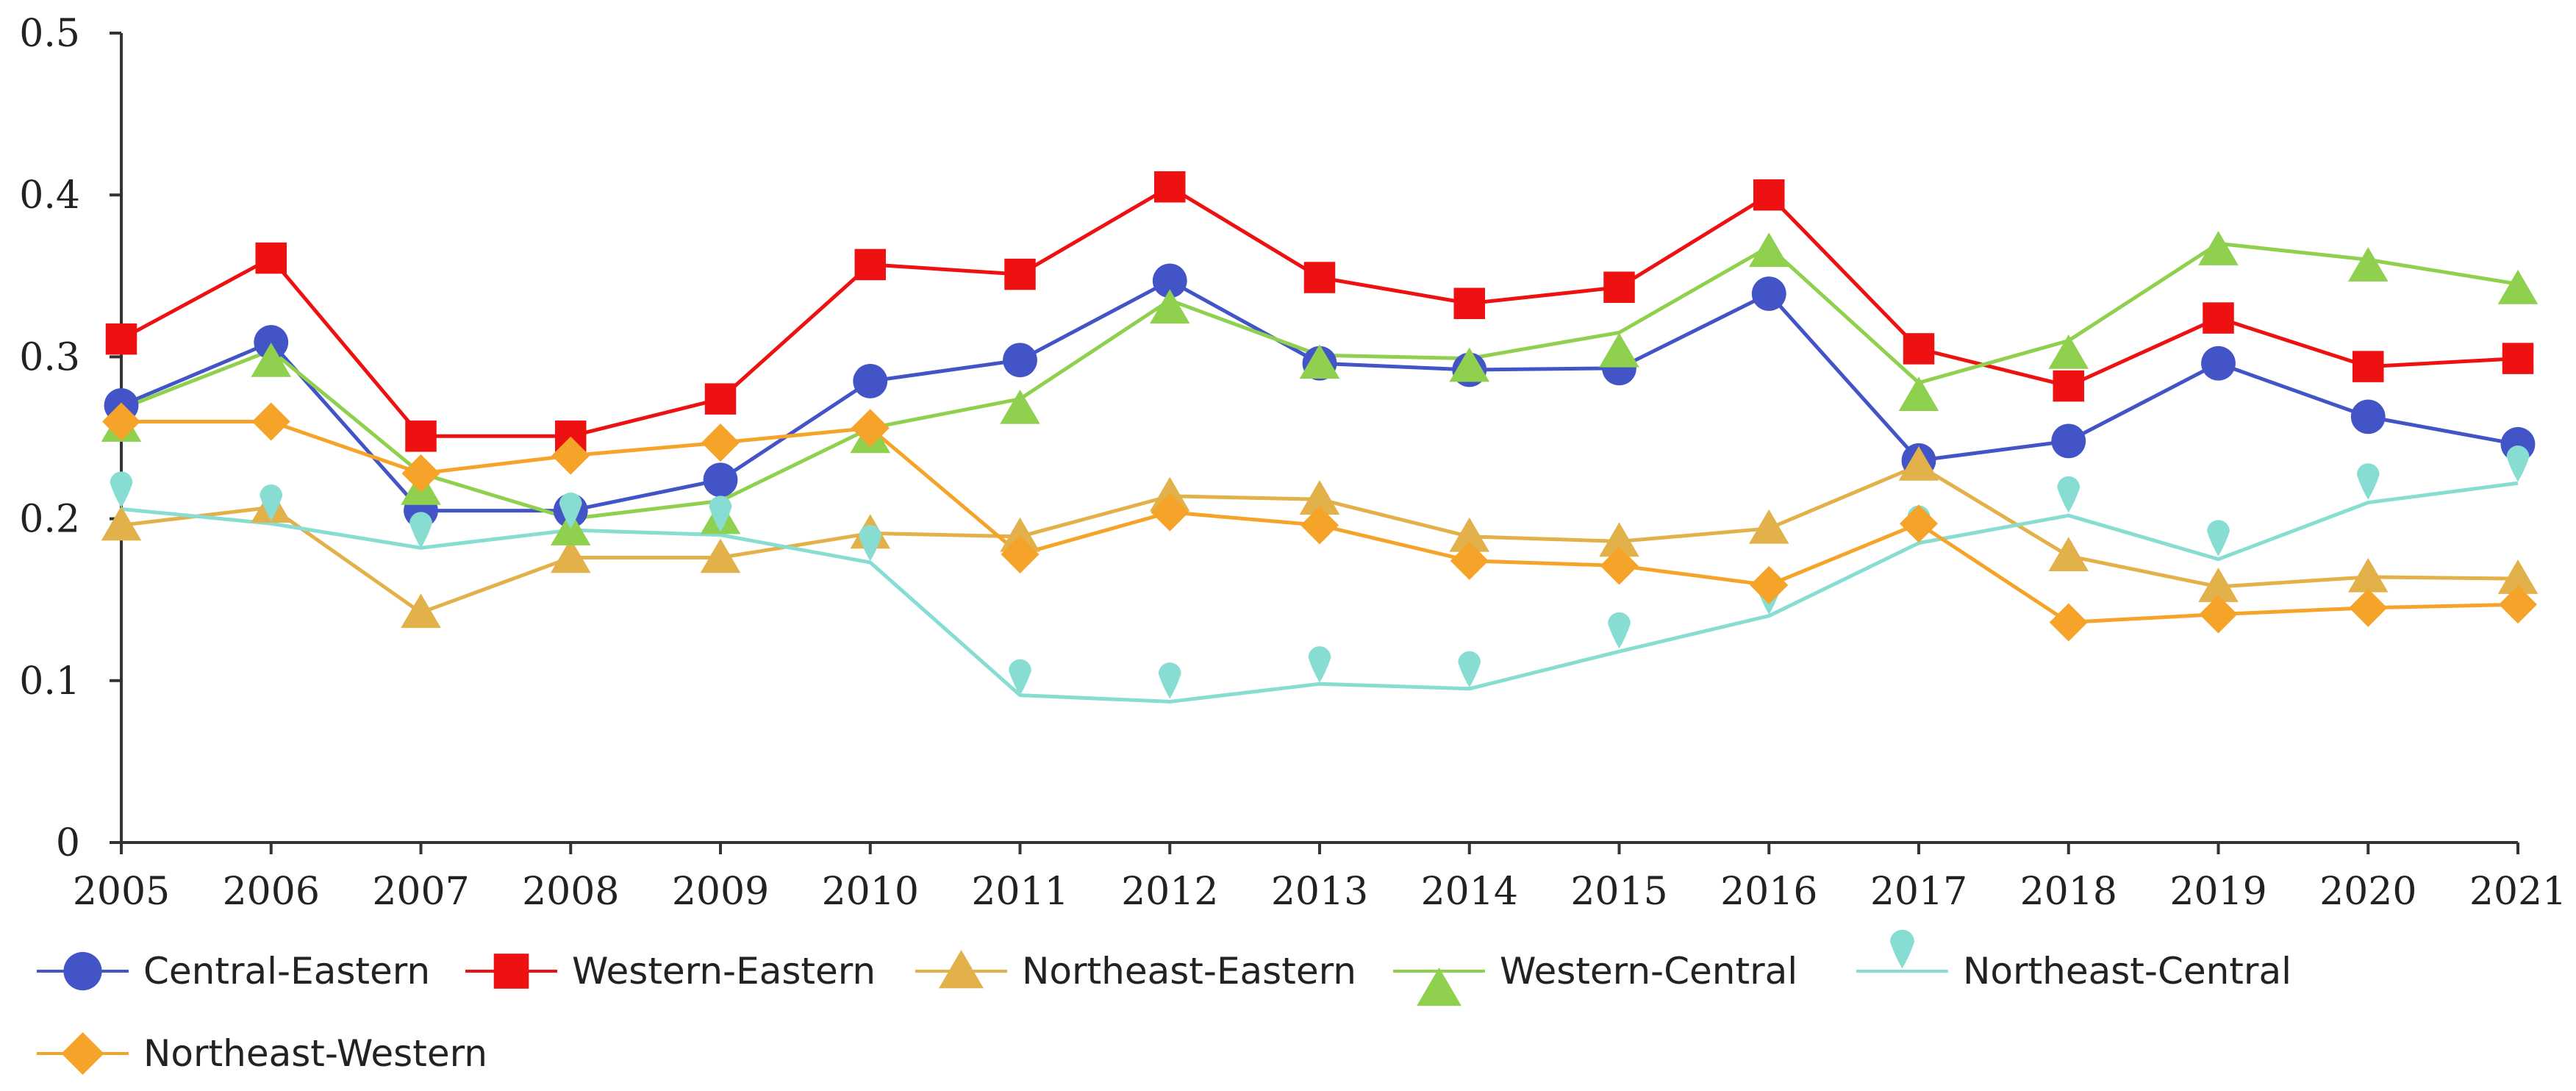  I want to click on y-tick-label: 0.4, so click(49, 196).